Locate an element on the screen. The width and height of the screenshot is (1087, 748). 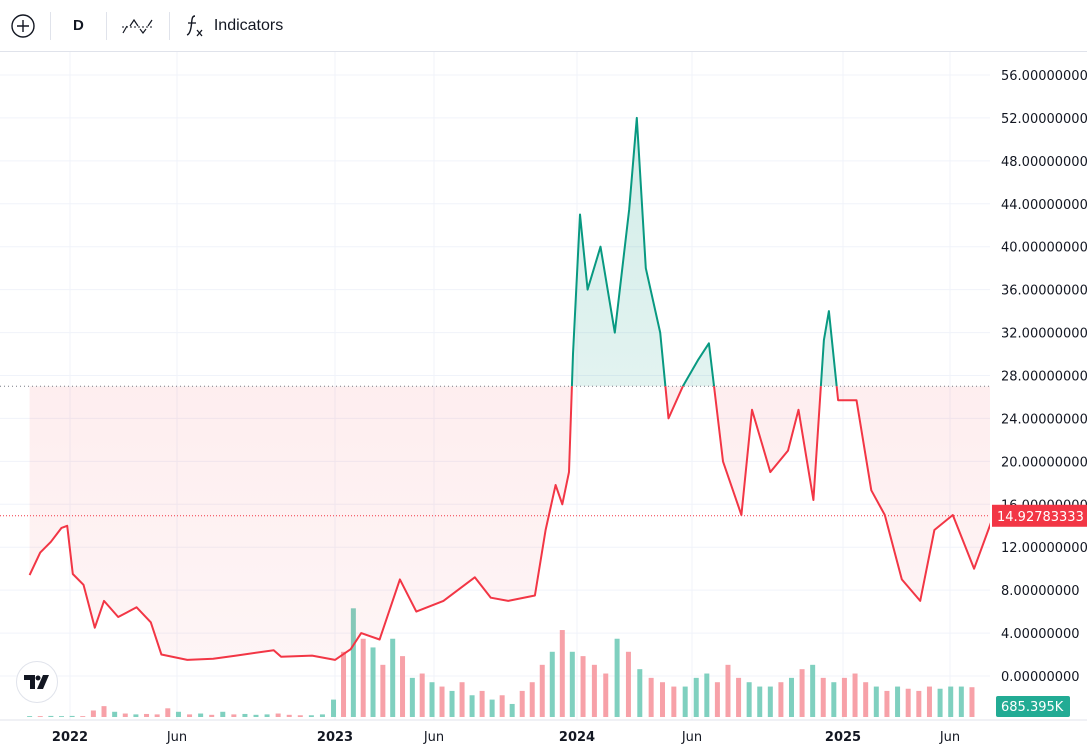
price-line-above is located at coordinates (704, 251).